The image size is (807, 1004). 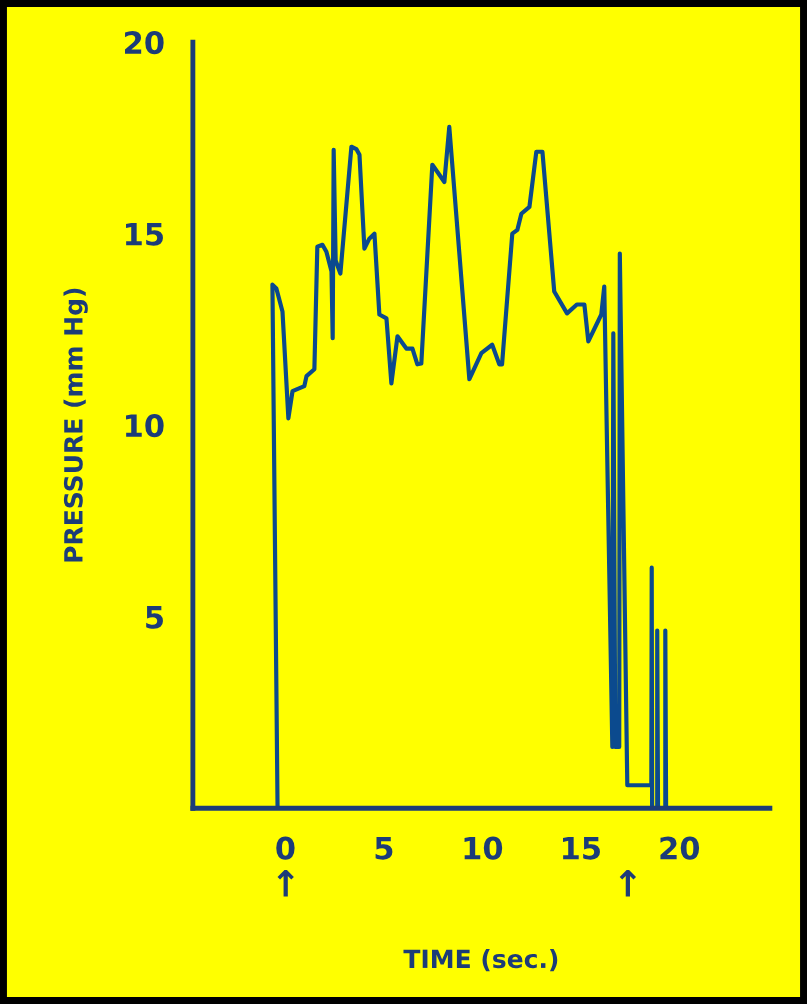 What do you see at coordinates (285, 848) in the screenshot?
I see `x-tick-label: 0` at bounding box center [285, 848].